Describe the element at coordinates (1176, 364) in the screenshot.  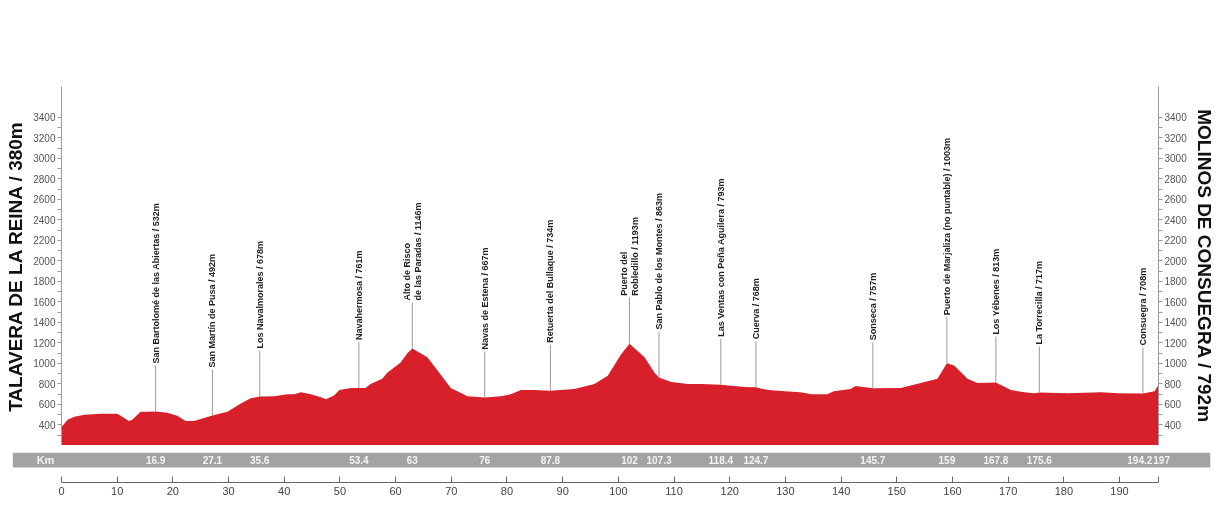
I see `y2-tick-label: 1000` at that location.